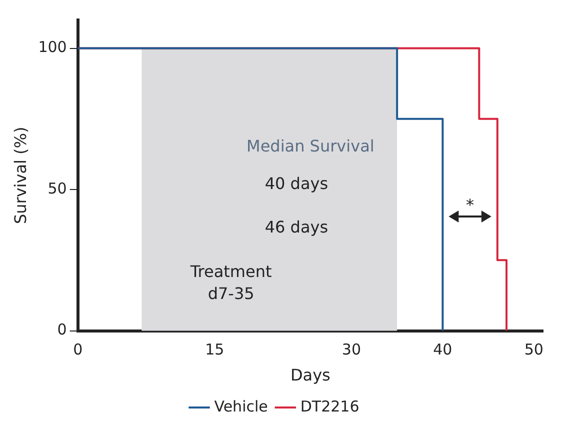  I want to click on annotation: 40 days, so click(296, 183).